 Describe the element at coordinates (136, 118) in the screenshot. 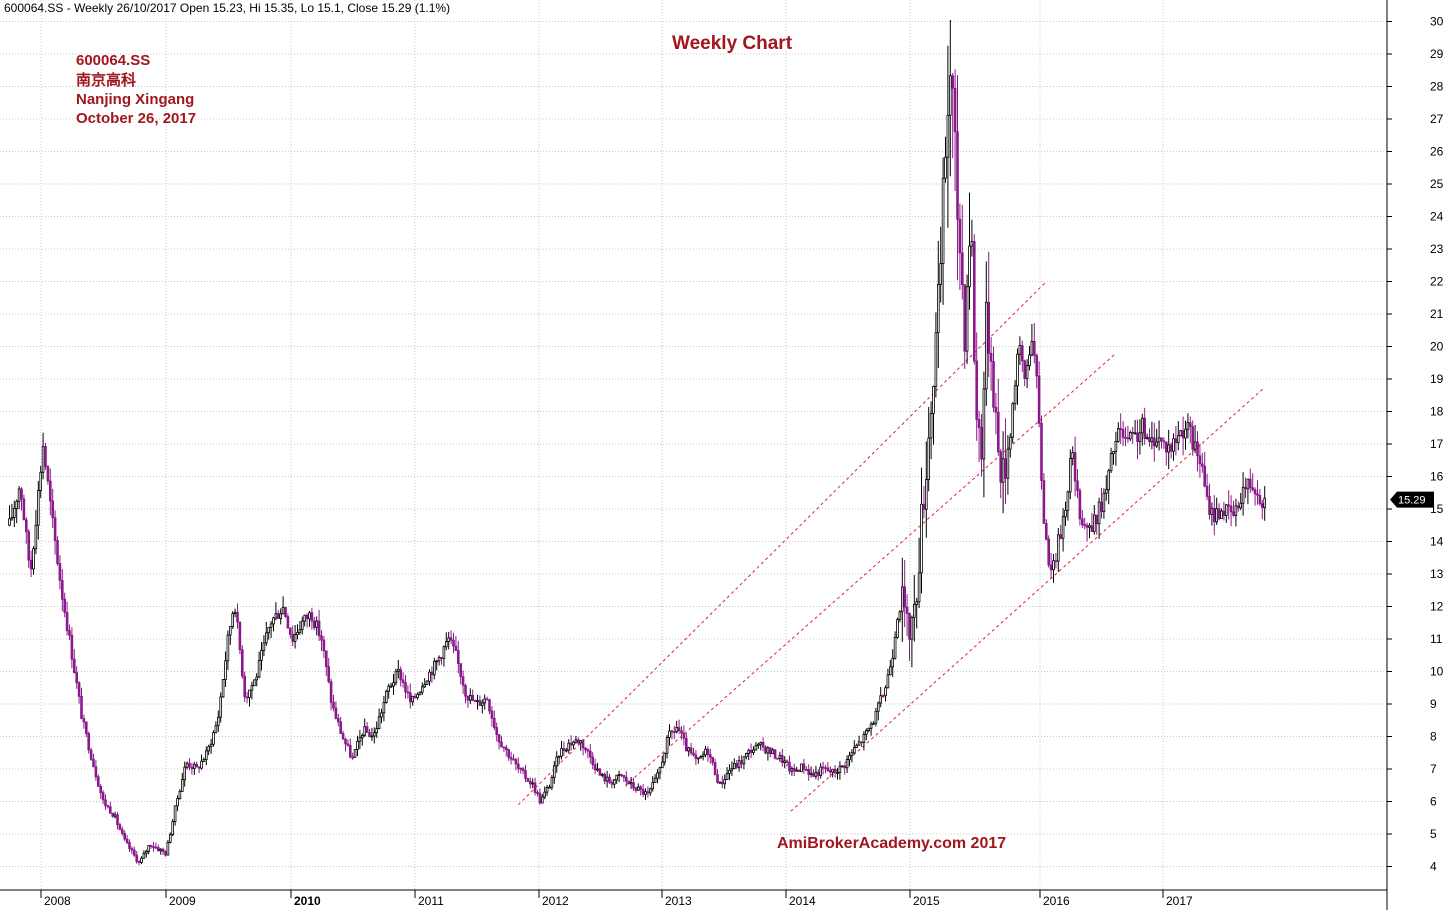

I see `date-label: October 26, 2017` at that location.